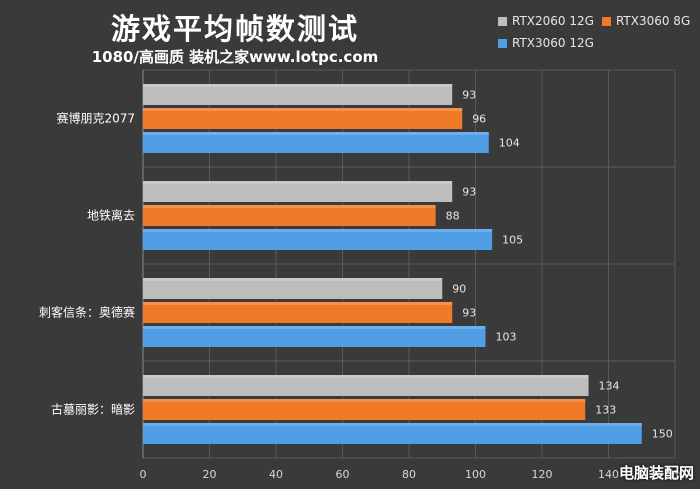 The width and height of the screenshot is (700, 489). Describe the element at coordinates (553, 21) in the screenshot. I see `legend-label-rtx2060-12g: RTX2060 12G` at that location.